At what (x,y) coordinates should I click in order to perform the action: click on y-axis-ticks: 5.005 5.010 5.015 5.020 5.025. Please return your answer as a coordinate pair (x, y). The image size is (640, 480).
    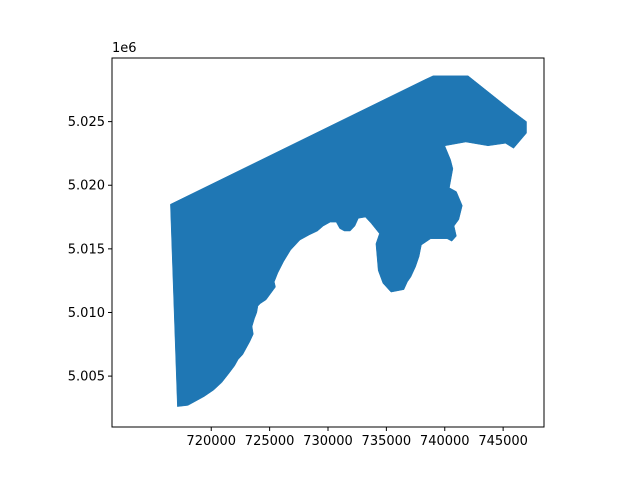
    Looking at the image, I should click on (90, 250).